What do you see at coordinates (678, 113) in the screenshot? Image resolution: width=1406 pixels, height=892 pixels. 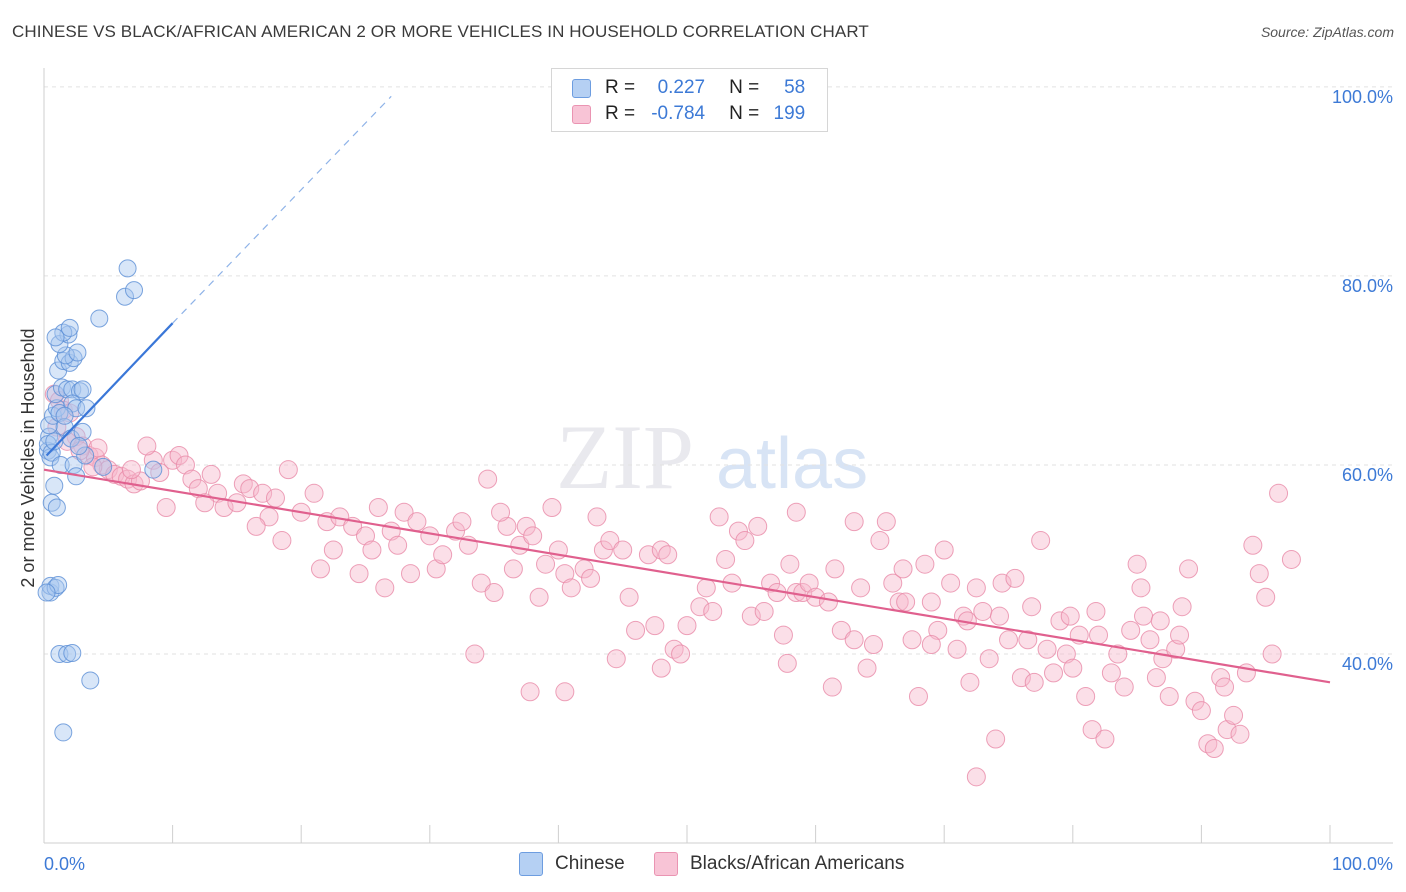 I see `legend-r-value: -0.784` at bounding box center [678, 113].